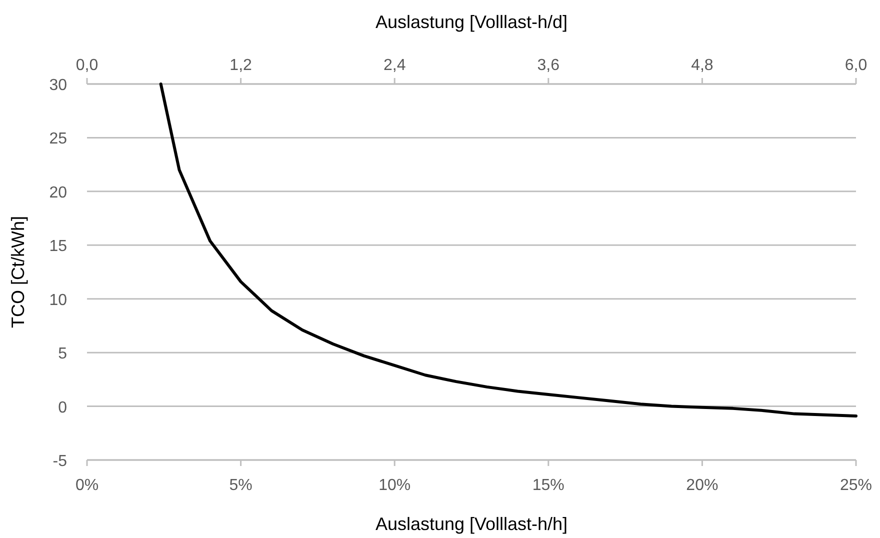  I want to click on y-tick-label: 25, so click(58, 139).